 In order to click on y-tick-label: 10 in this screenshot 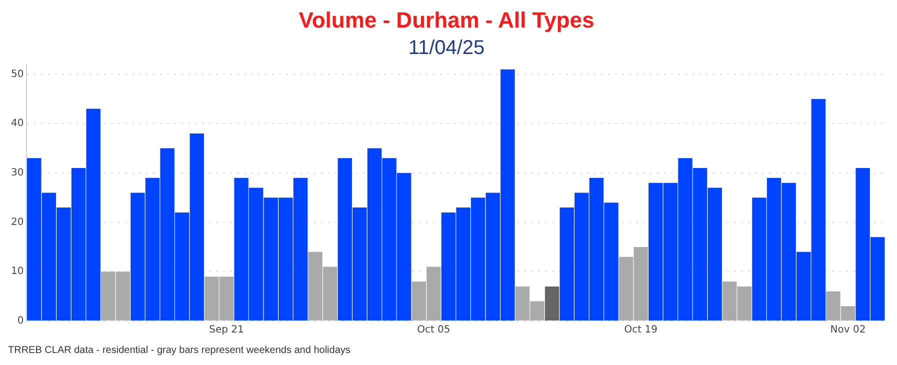, I will do `click(17, 272)`.